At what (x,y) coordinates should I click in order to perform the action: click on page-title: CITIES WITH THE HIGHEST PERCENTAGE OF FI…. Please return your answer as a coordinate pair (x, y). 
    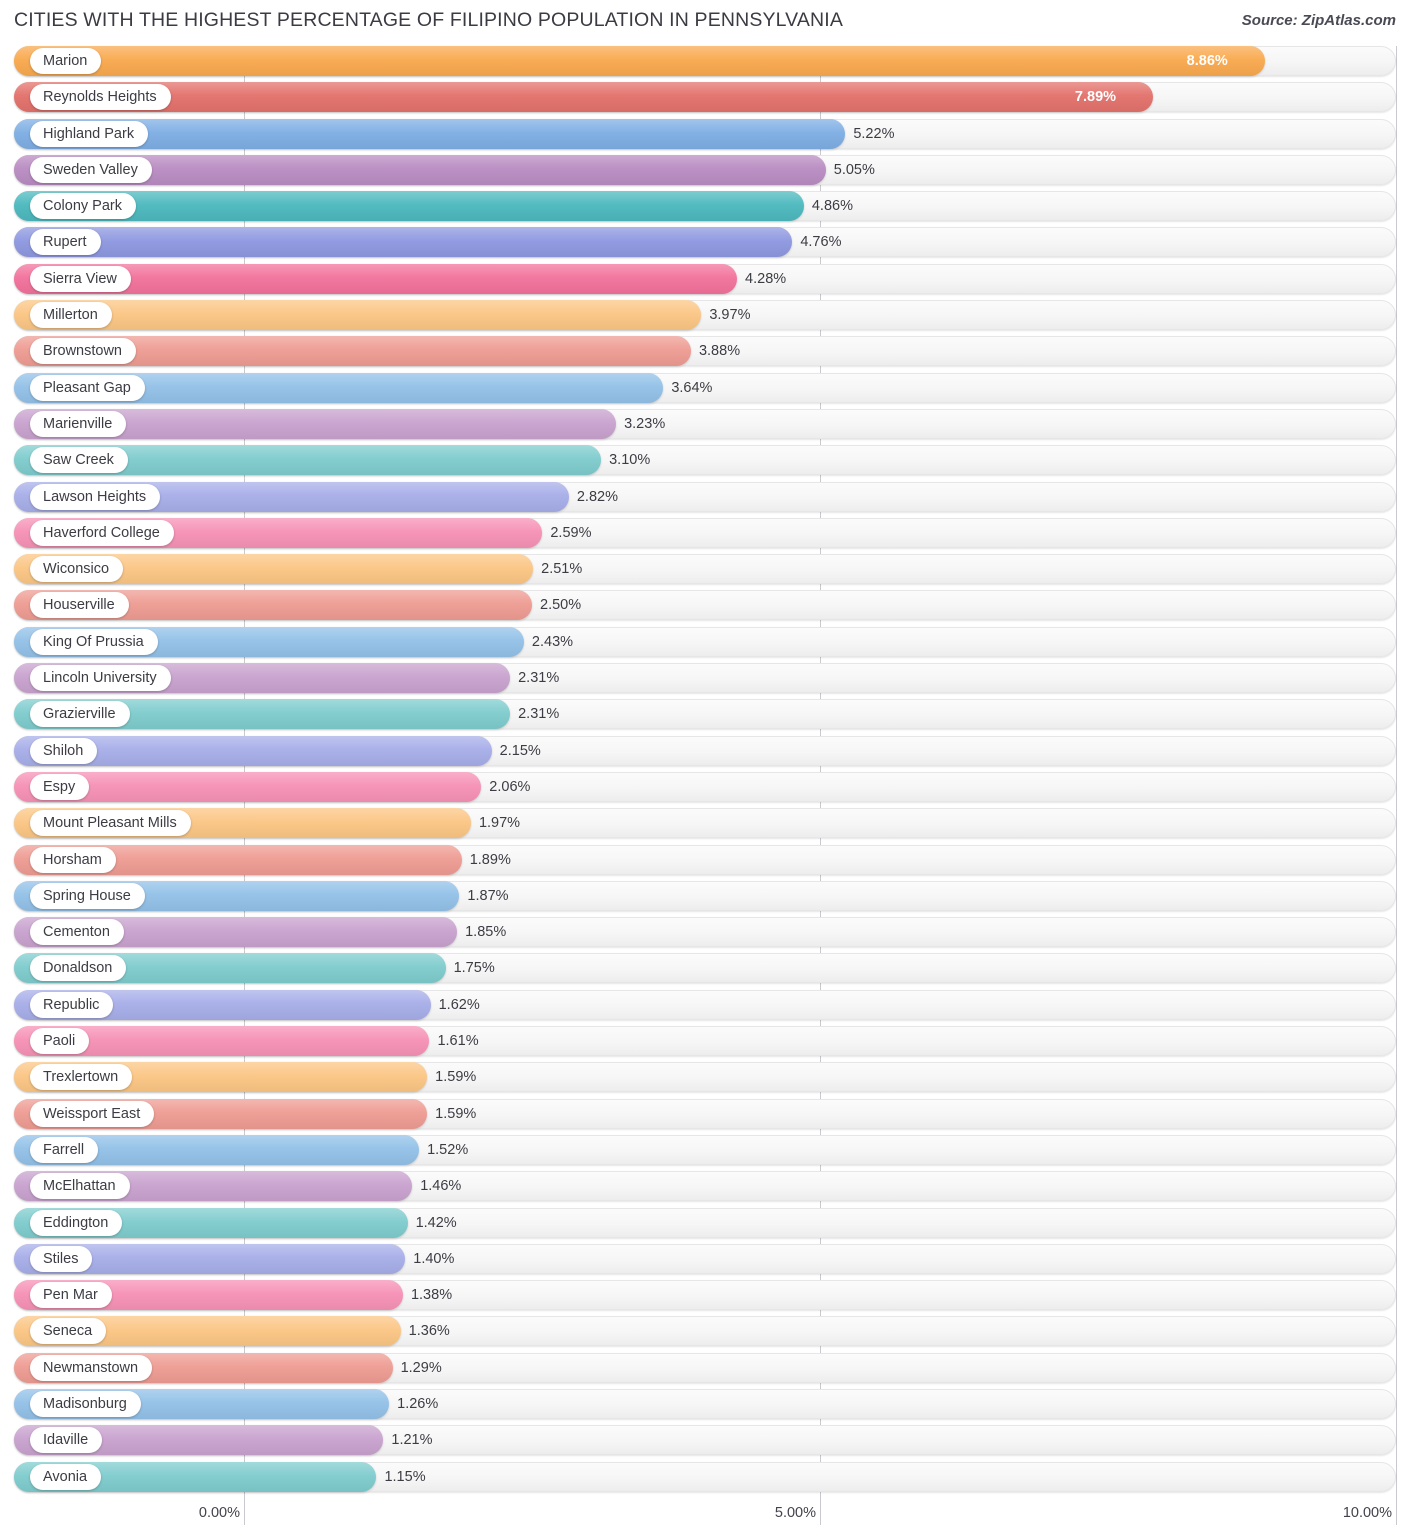
    Looking at the image, I should click on (428, 20).